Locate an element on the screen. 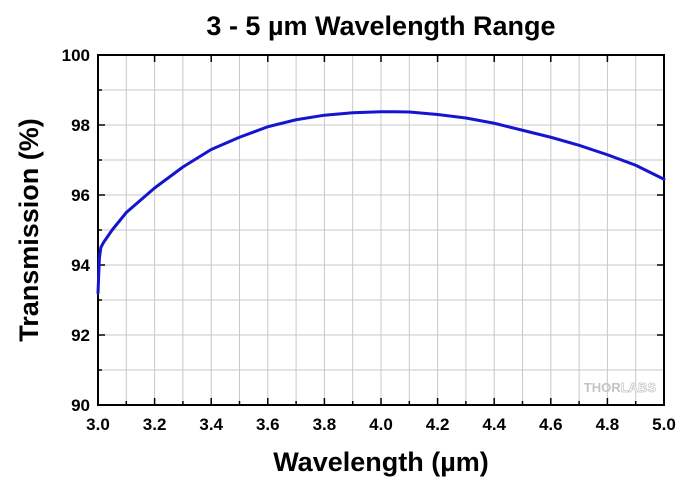 The image size is (688, 485). y-tick-label: 98 is located at coordinates (80, 125).